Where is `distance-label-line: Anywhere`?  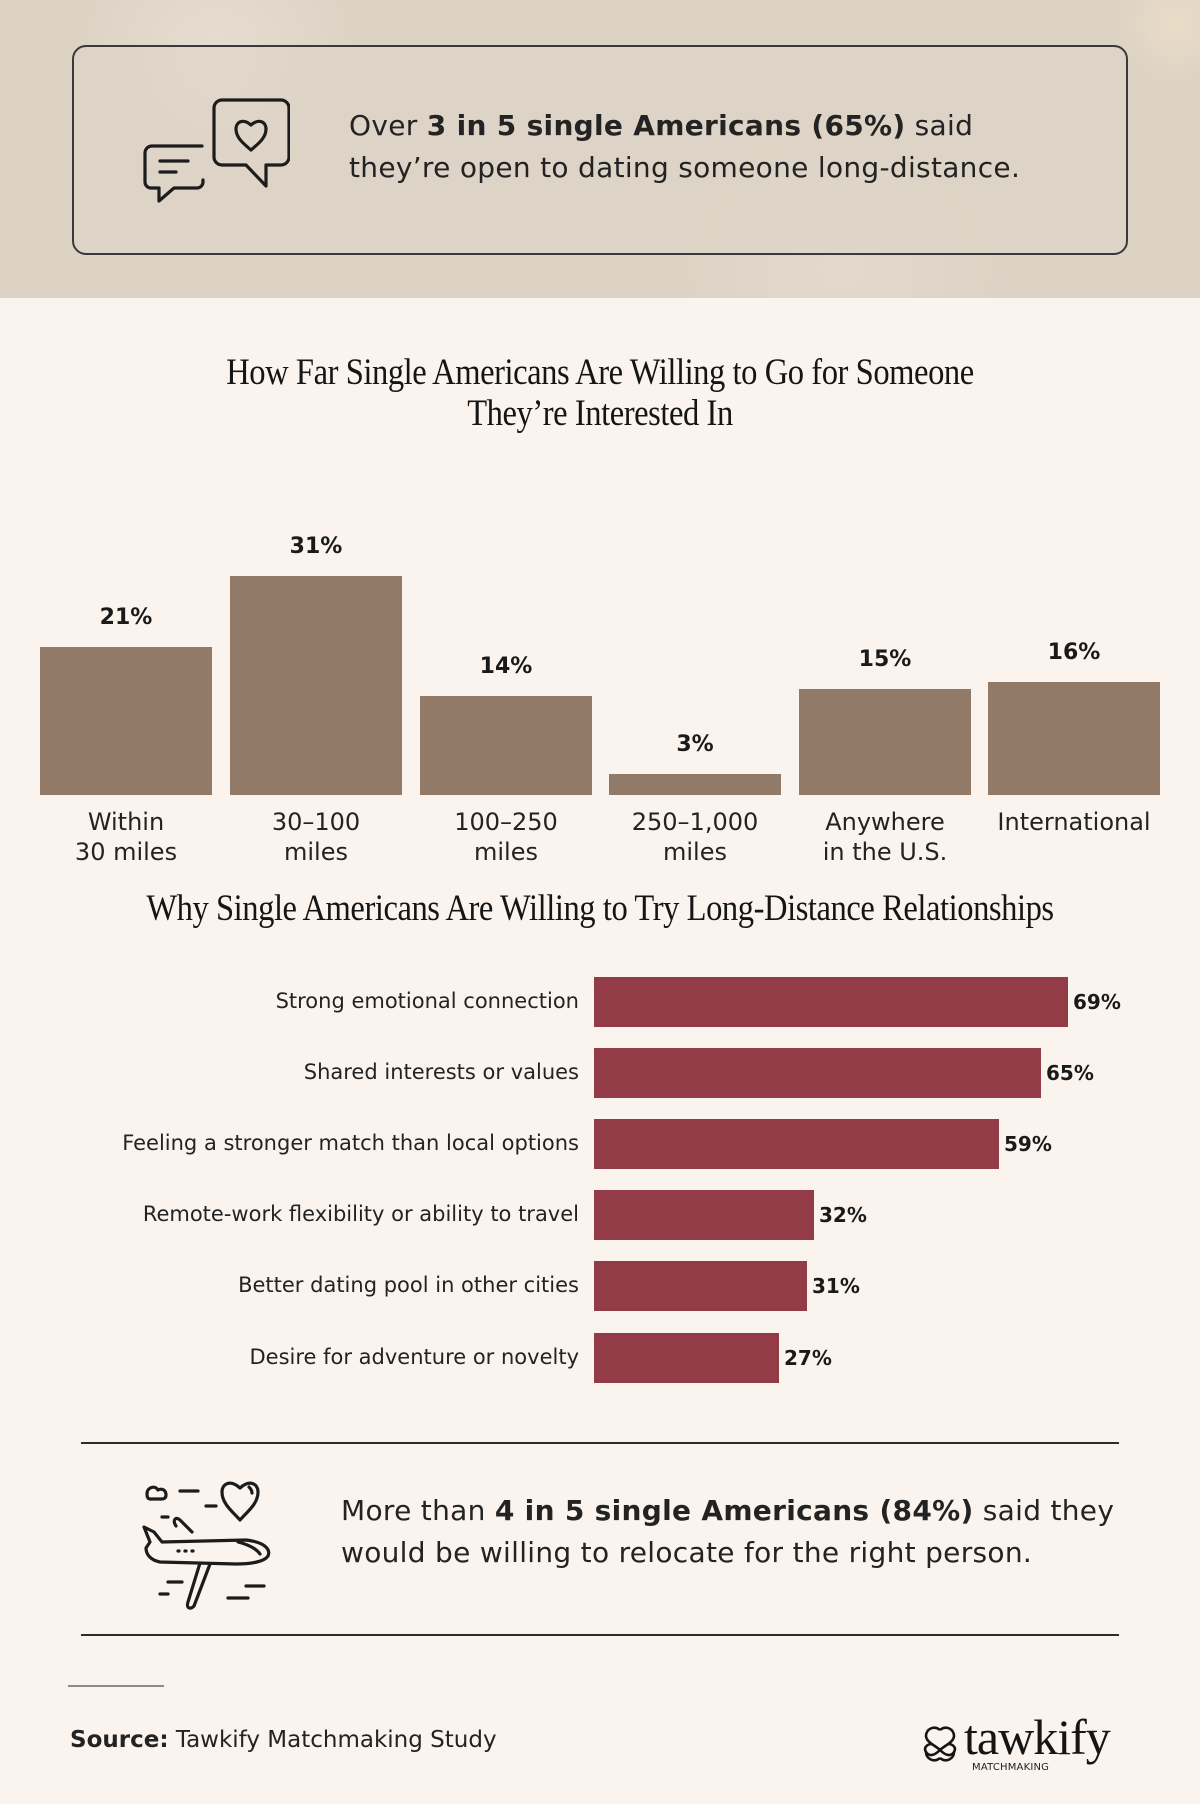 distance-label-line: Anywhere is located at coordinates (885, 822).